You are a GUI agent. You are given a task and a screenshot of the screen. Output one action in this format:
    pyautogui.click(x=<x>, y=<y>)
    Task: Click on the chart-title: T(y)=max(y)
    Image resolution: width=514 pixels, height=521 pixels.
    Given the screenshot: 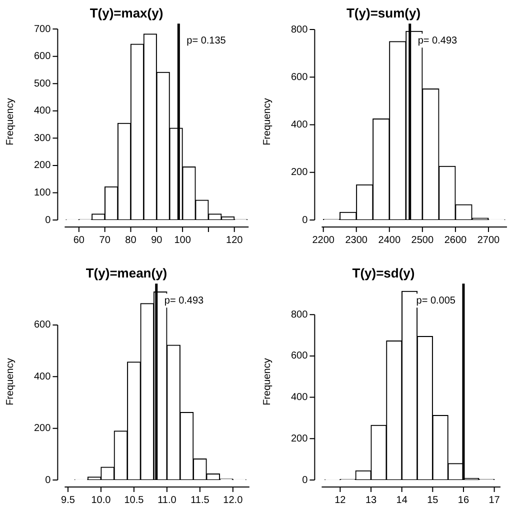 What is the action you would take?
    pyautogui.click(x=127, y=12)
    